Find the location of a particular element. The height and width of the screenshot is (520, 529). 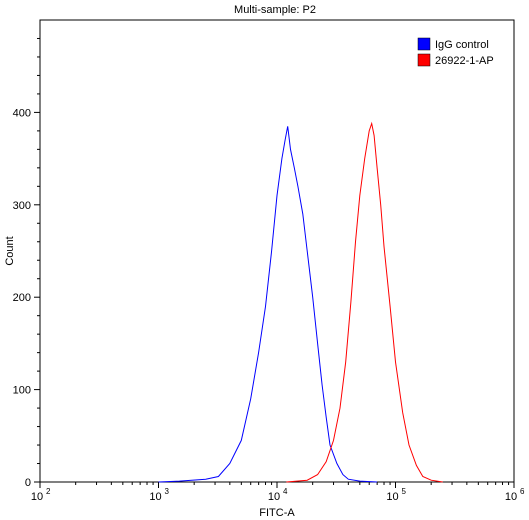

y-tick-label: 100 is located at coordinates (22, 391).